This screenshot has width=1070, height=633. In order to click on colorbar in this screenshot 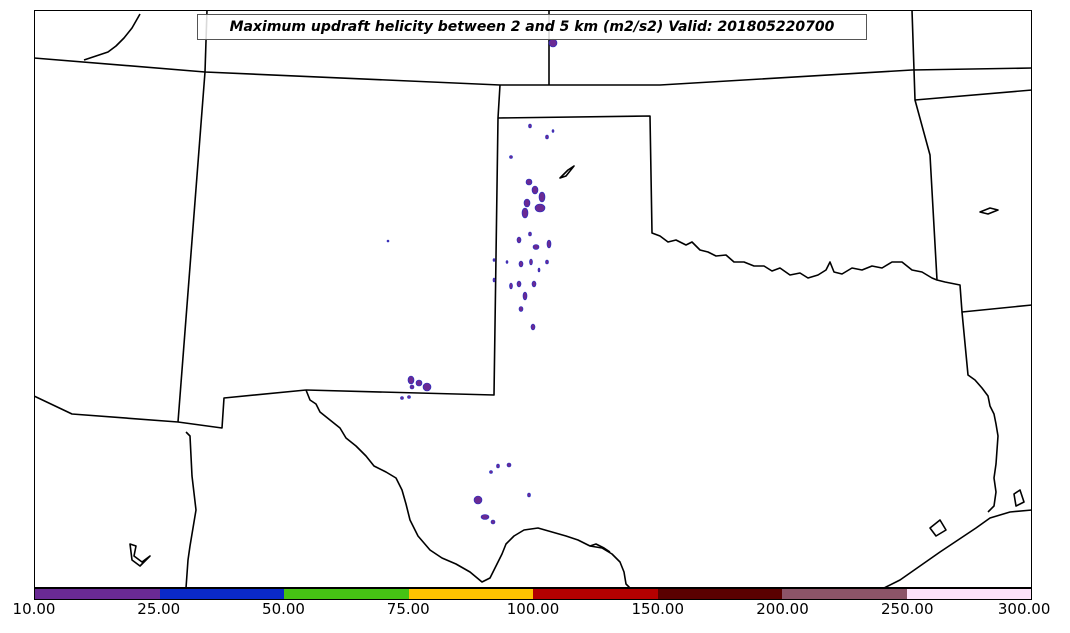, I will do `click(533, 594)`.